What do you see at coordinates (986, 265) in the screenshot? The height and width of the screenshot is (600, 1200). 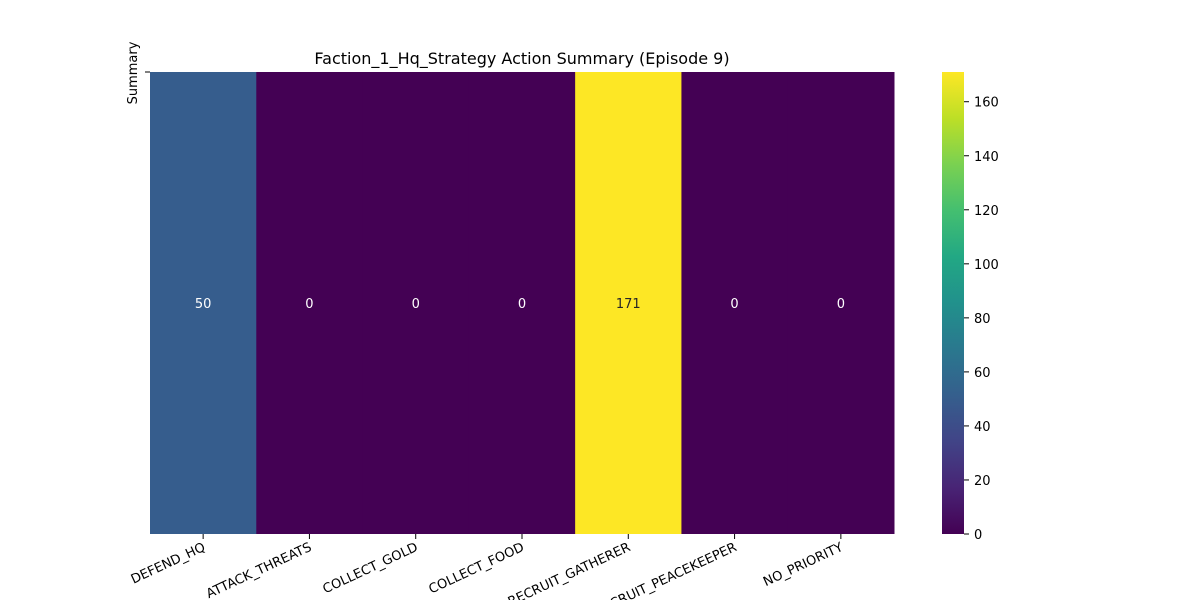 I see `colorbar-tick-label: 100` at bounding box center [986, 265].